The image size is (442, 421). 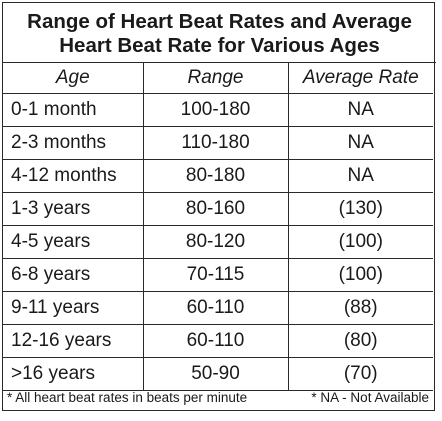 I want to click on range-cell: 110-180, so click(x=215, y=142).